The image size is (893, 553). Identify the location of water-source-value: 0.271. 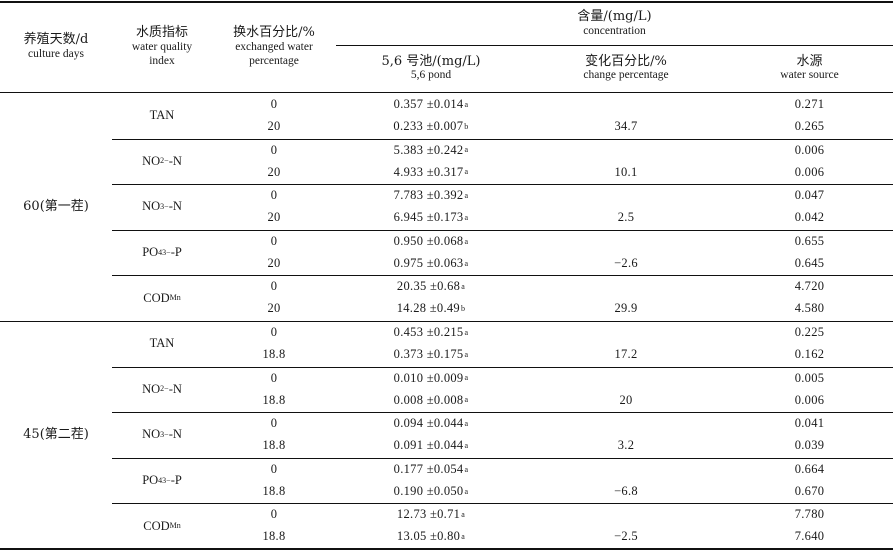
(809, 104).